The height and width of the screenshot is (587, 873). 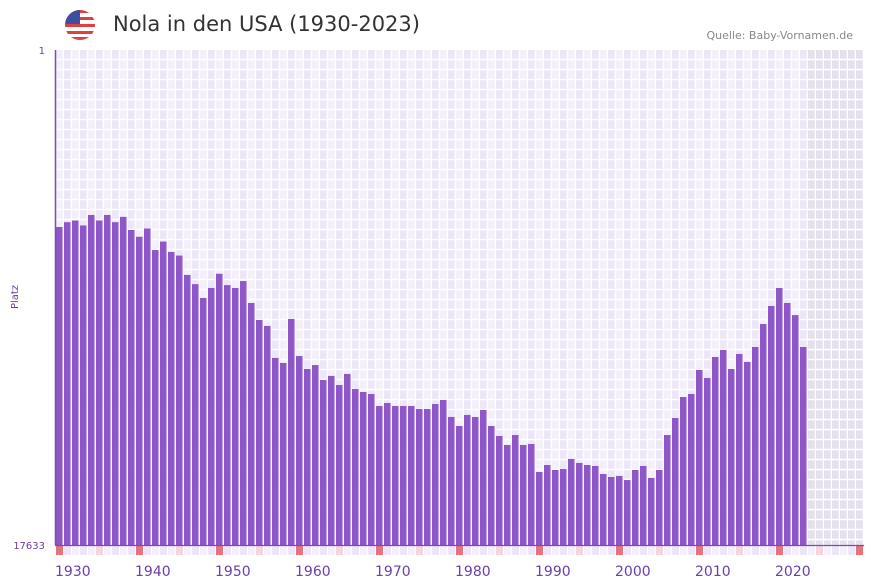 What do you see at coordinates (731, 456) in the screenshot?
I see `bar-2014` at bounding box center [731, 456].